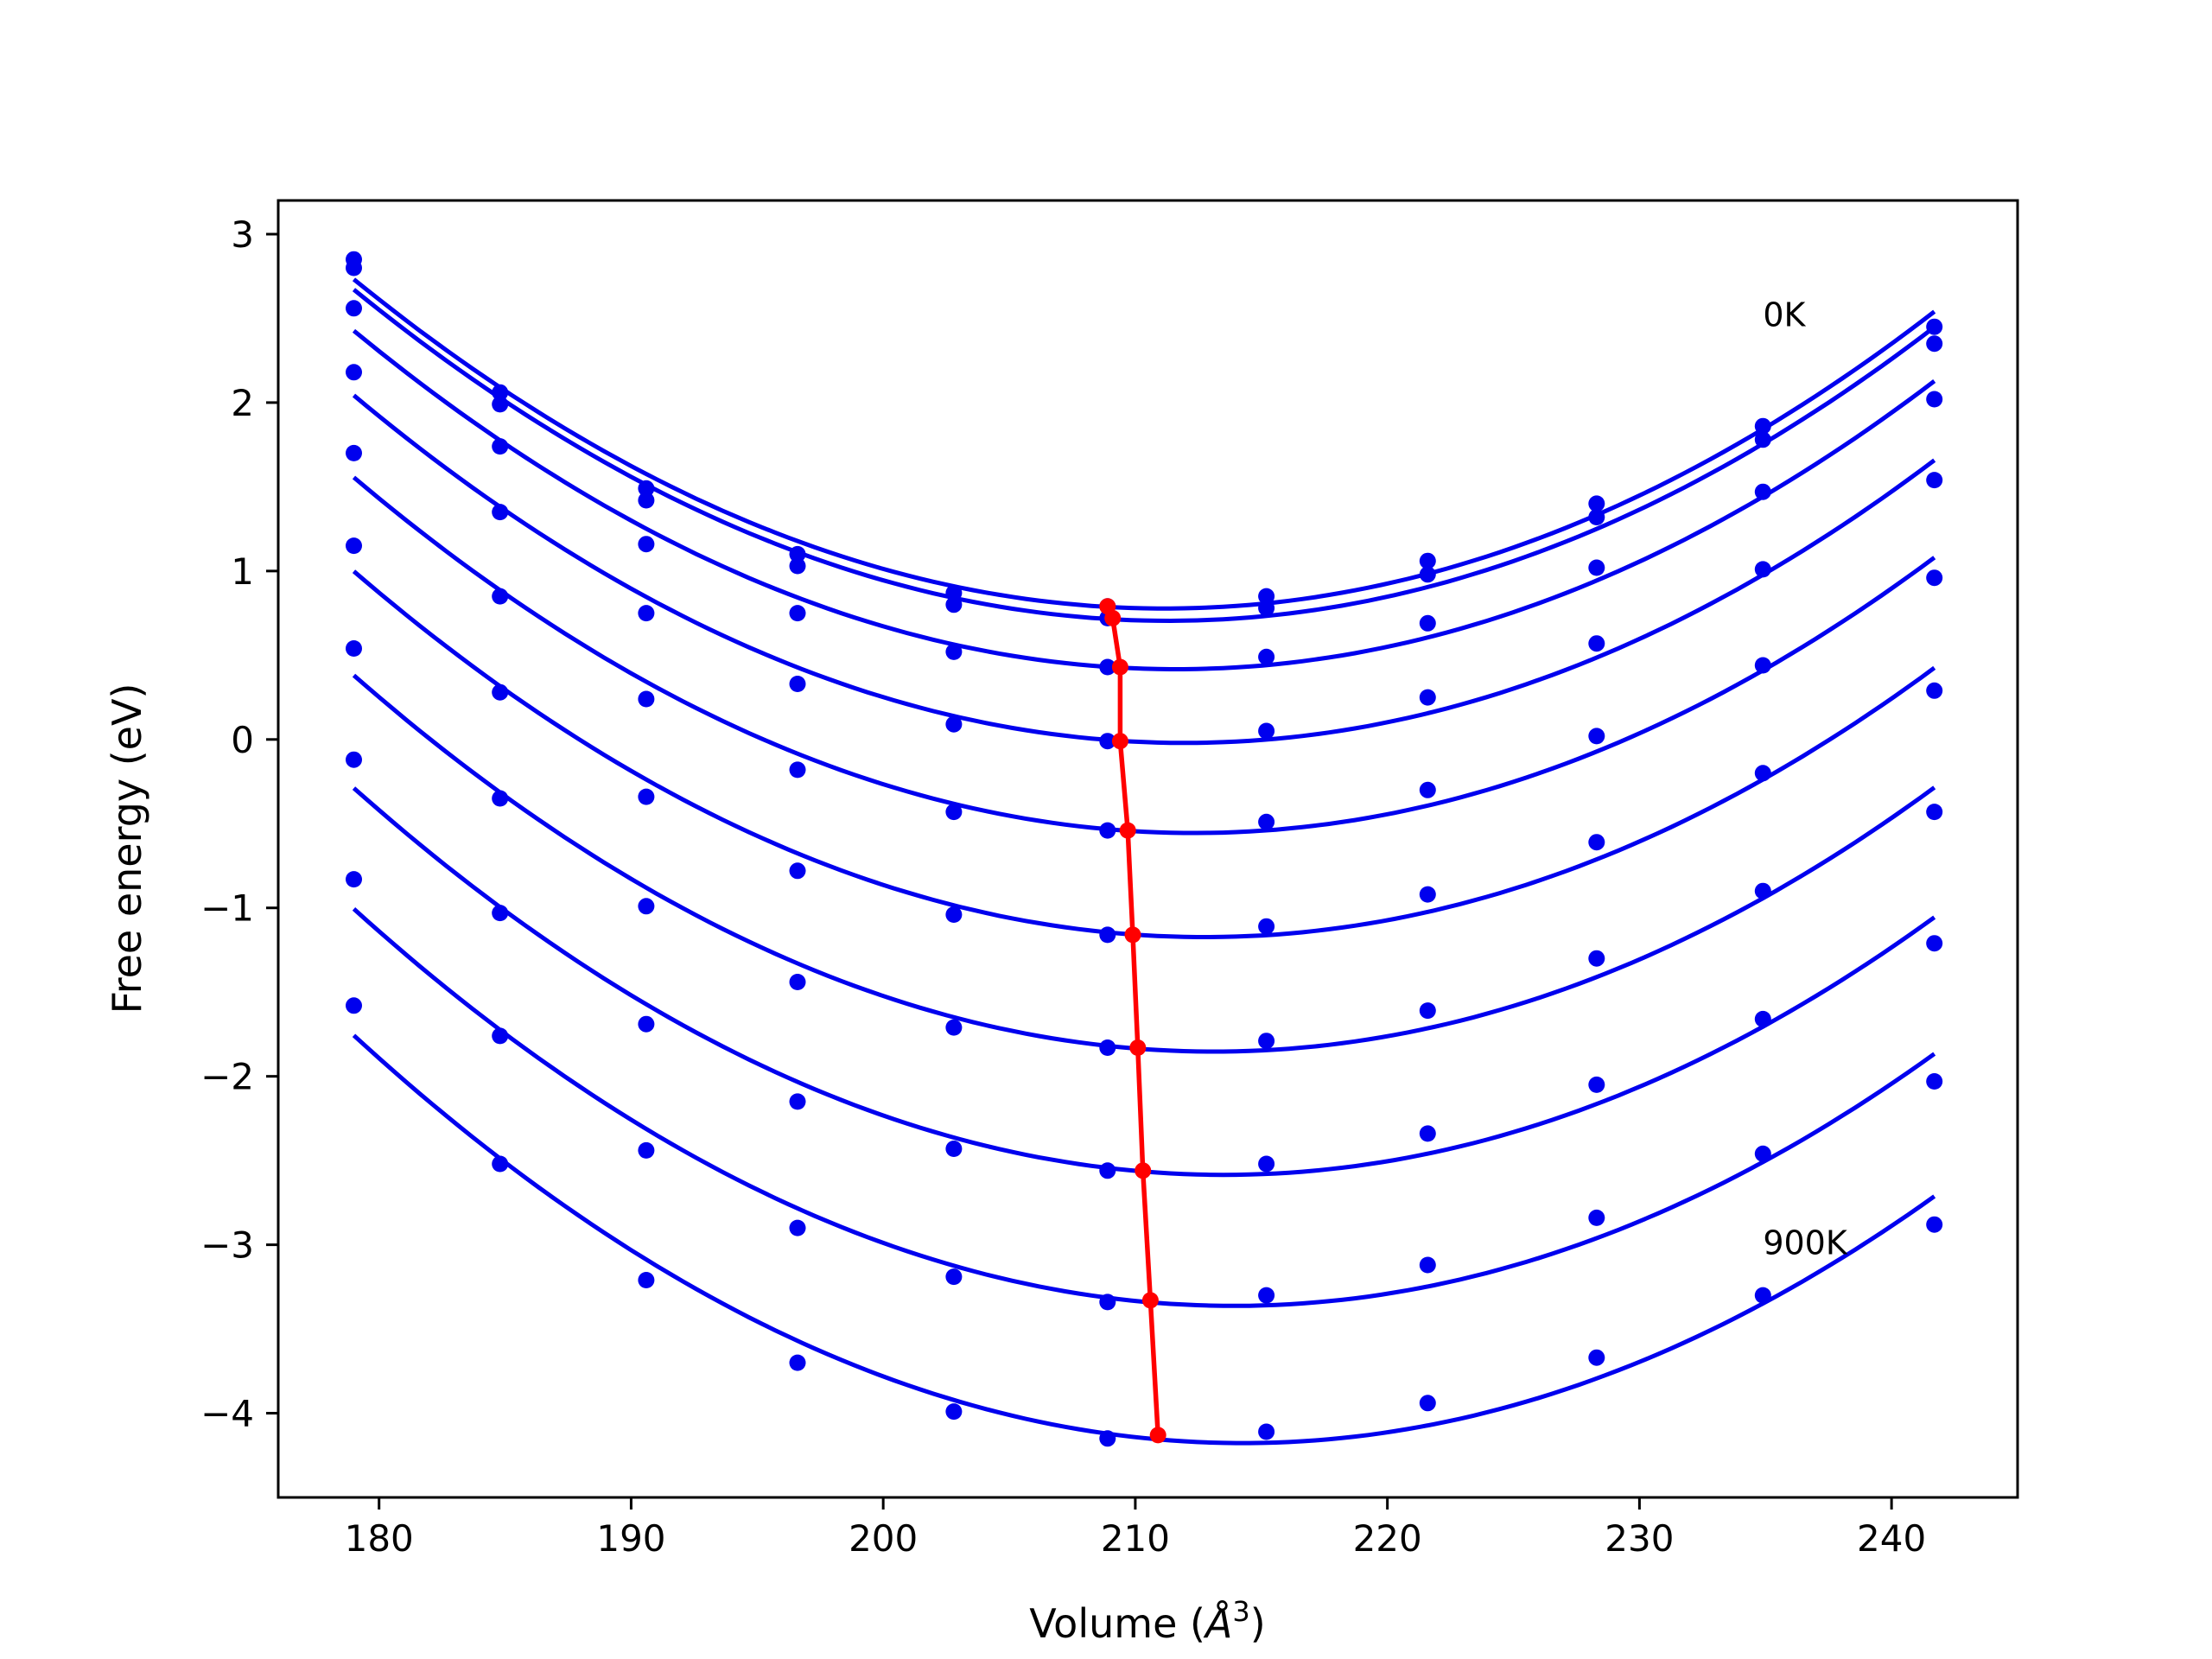 This screenshot has height=1659, width=2212. Describe the element at coordinates (227, 909) in the screenshot. I see `y-tick-label--1: −1` at that location.